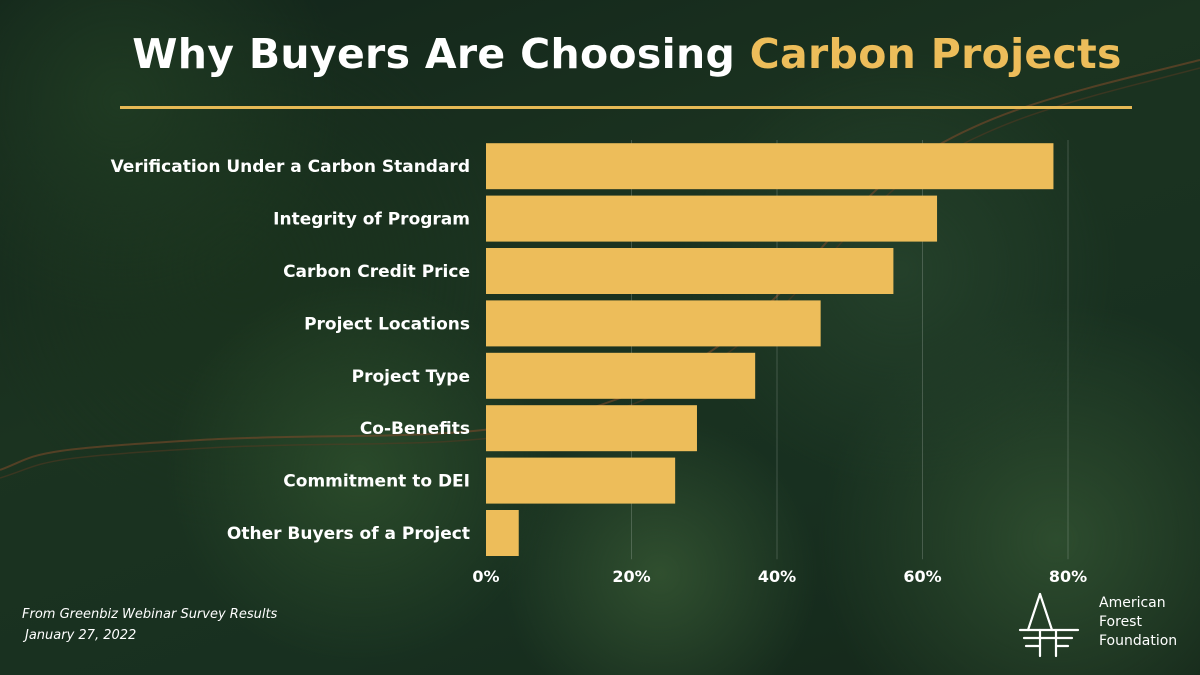  I want to click on logo-line-2: Forest, so click(1120, 622).